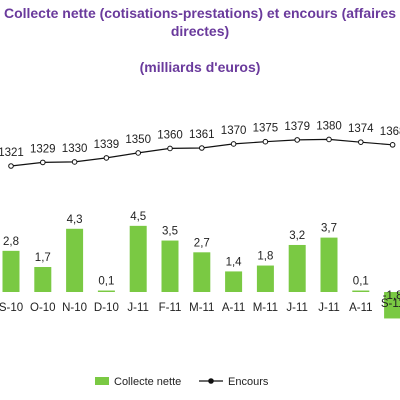 Image resolution: width=400 pixels, height=400 pixels. I want to click on encours-value-label: 1329, so click(43, 149).